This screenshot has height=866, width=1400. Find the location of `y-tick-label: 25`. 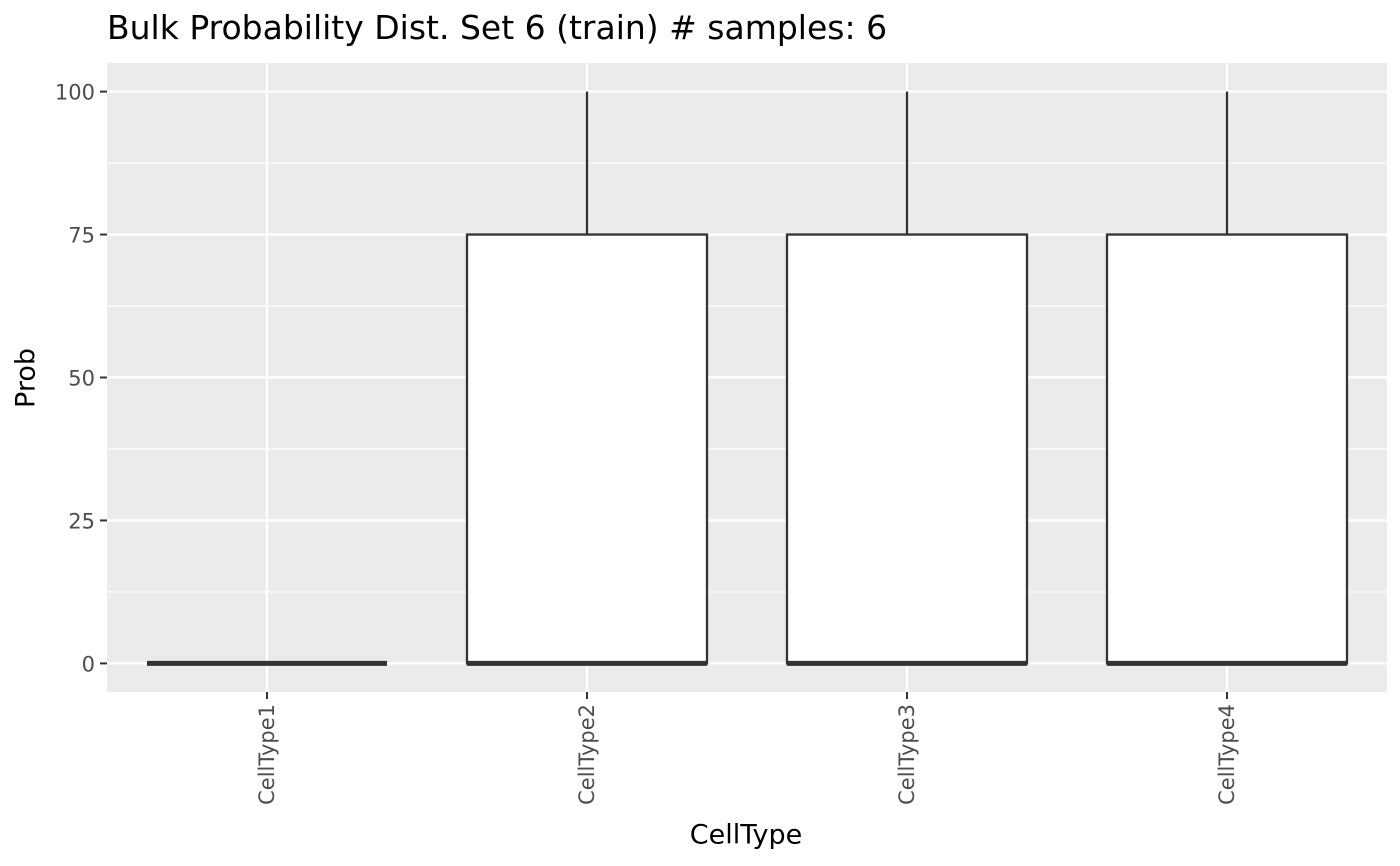

y-tick-label: 25 is located at coordinates (81, 521).